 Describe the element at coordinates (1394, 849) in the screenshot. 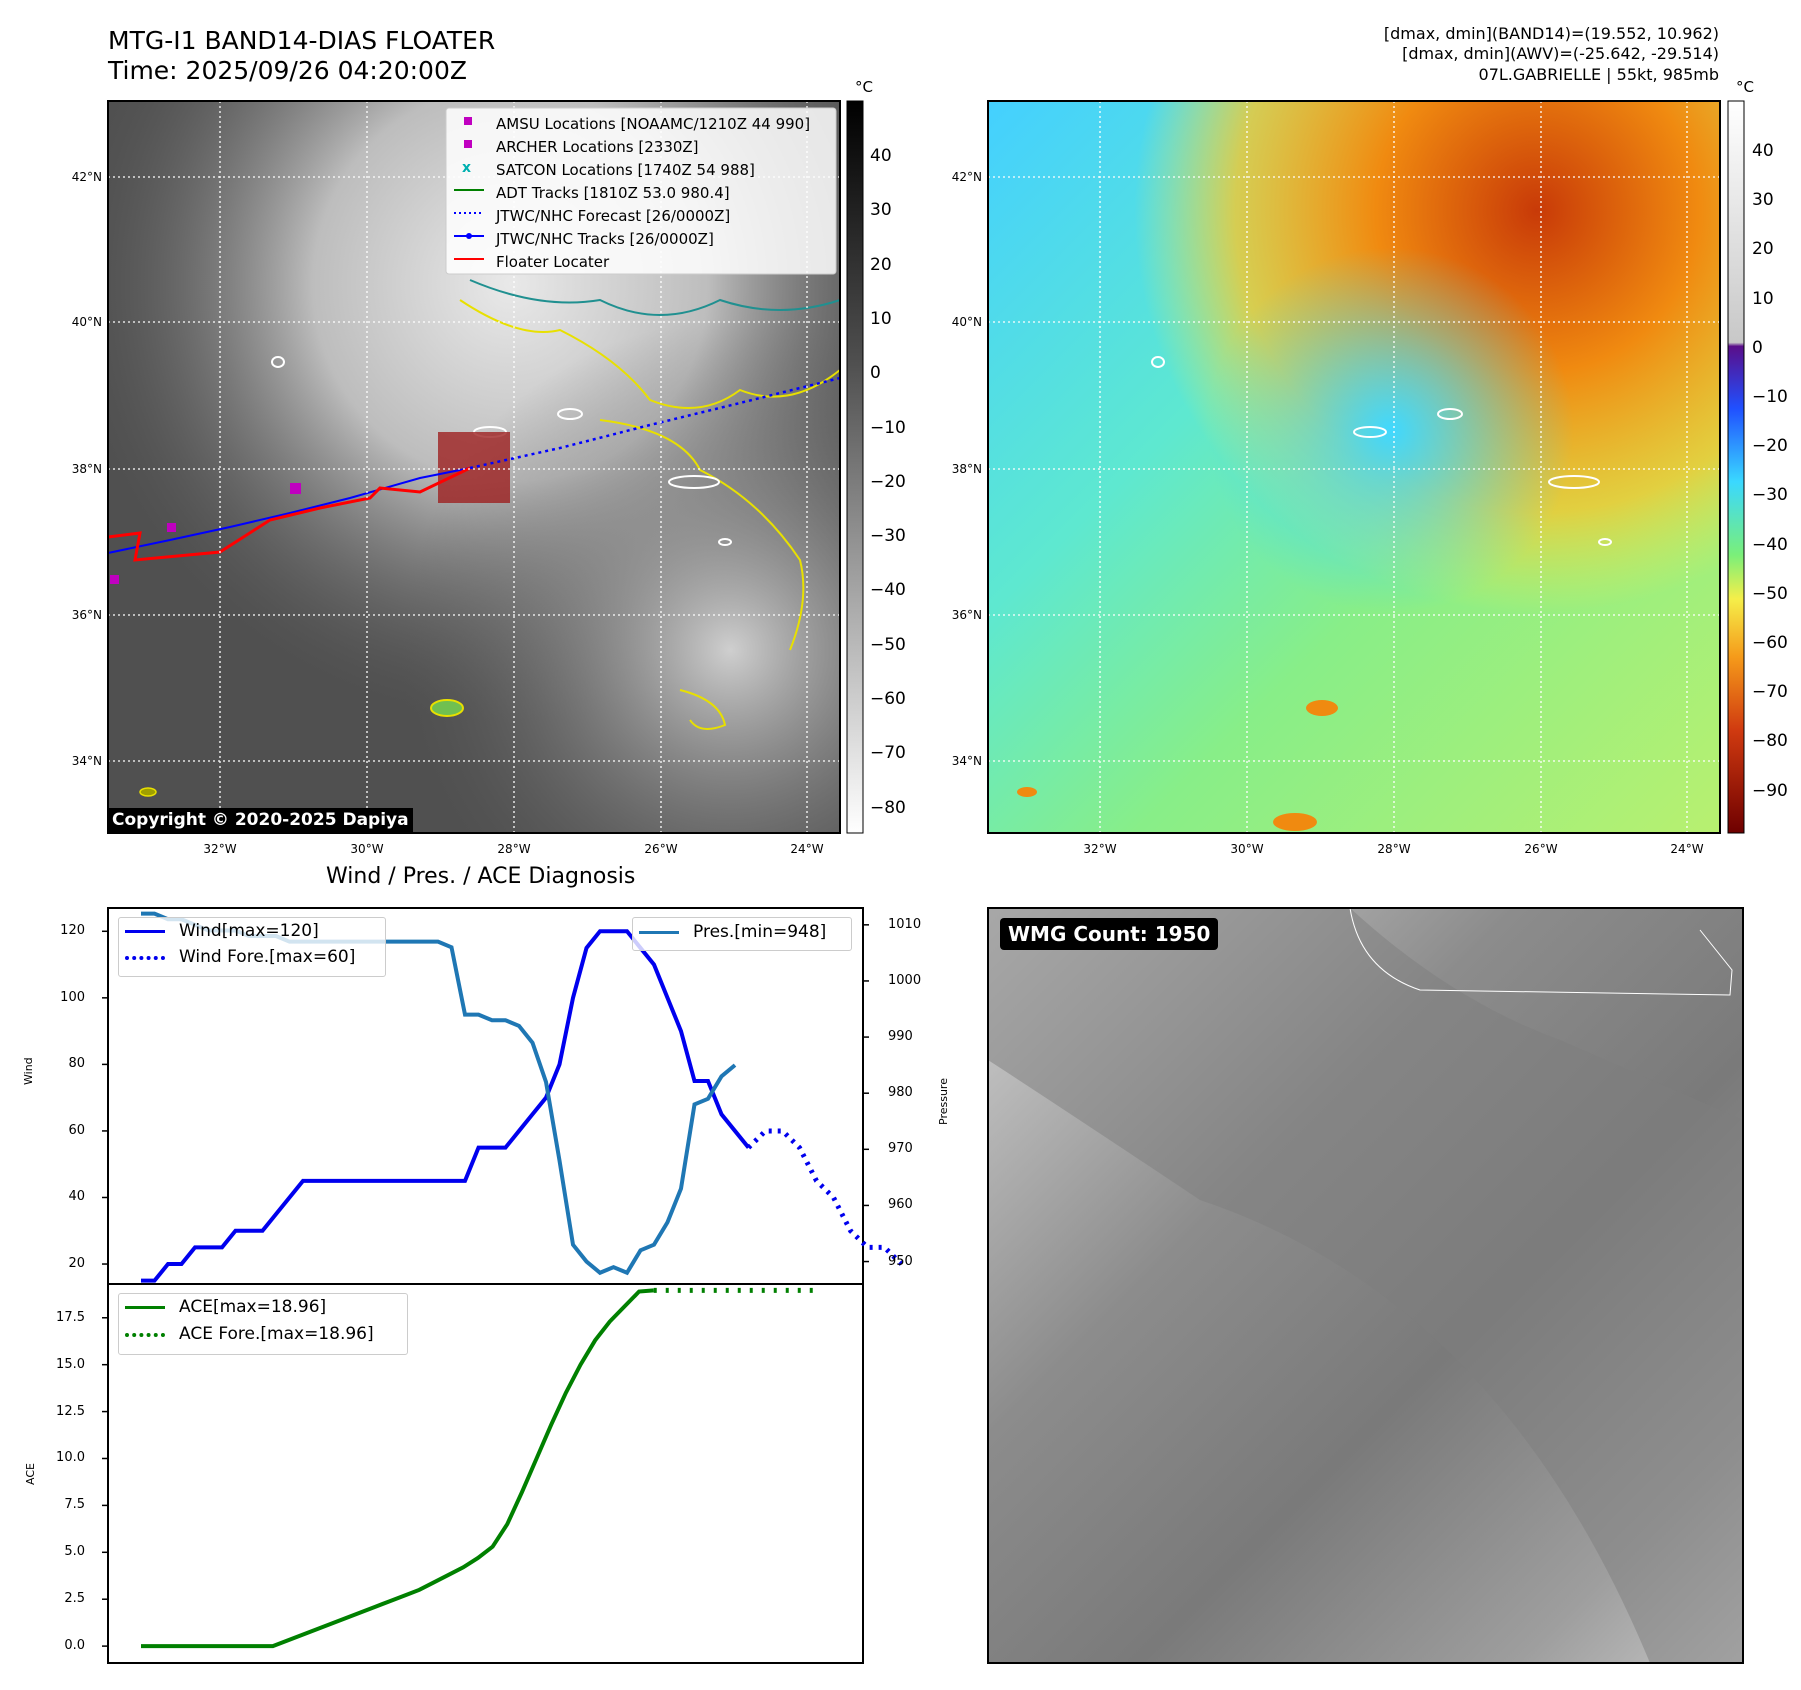

I see `lon-label: 28°W` at that location.